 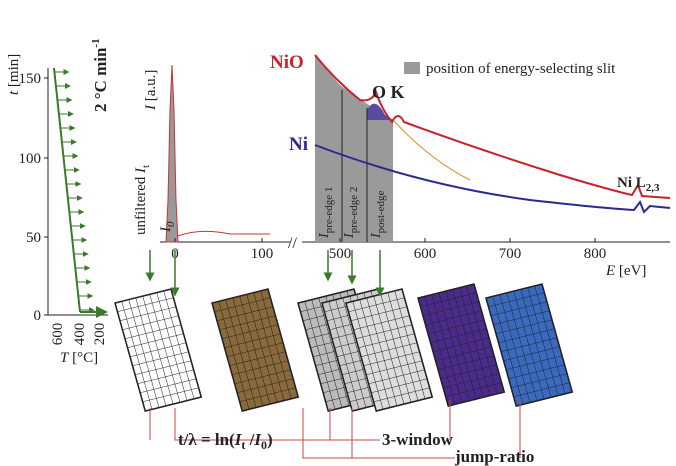 I want to click on axis-break: //, so click(x=292, y=243).